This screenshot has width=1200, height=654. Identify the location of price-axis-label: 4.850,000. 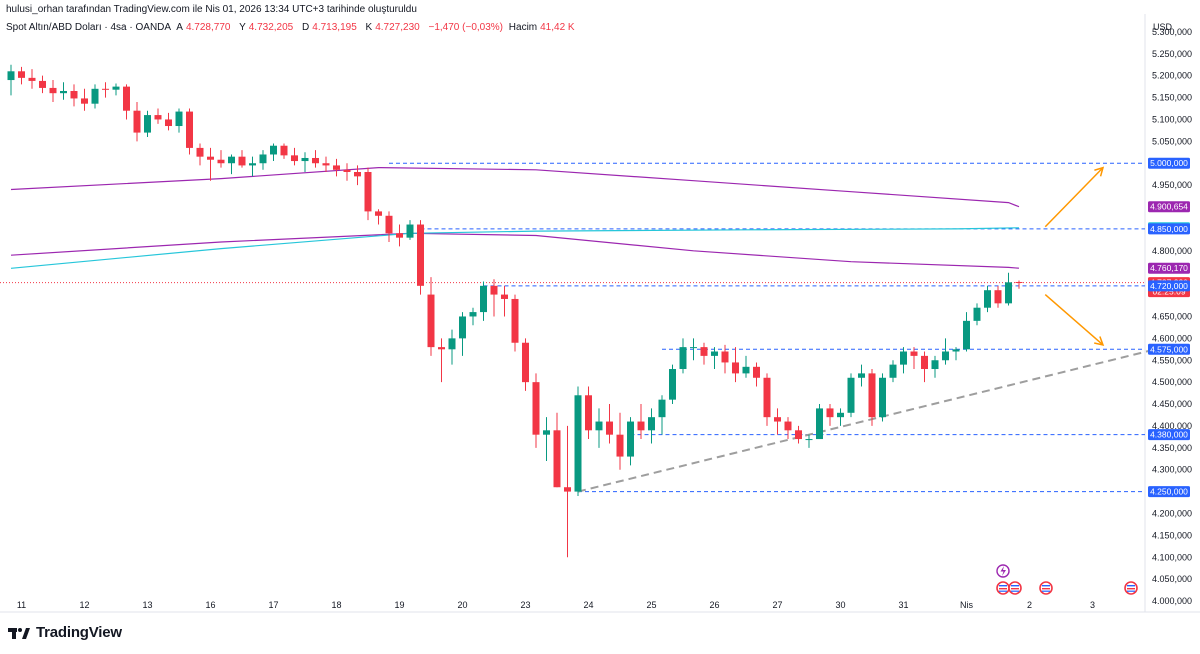
(1169, 229).